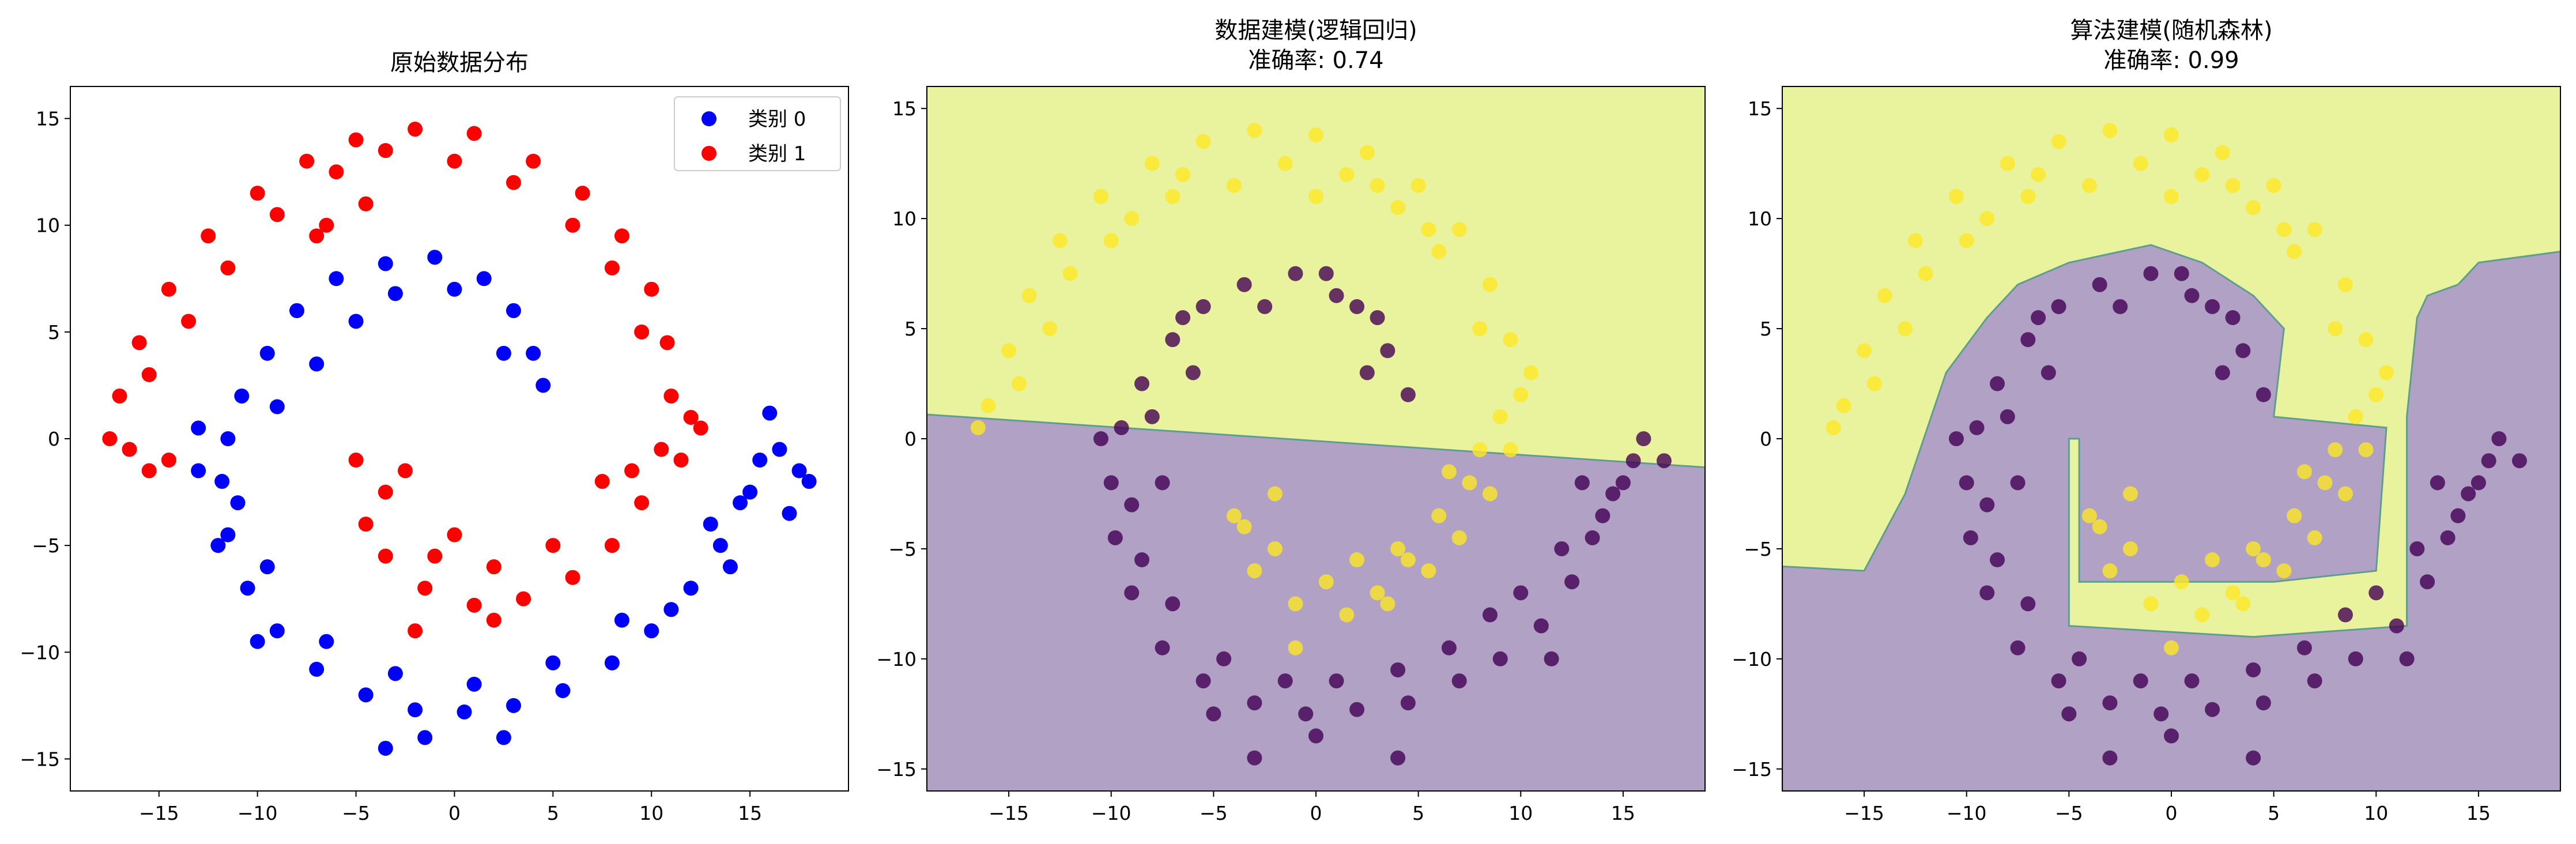  I want to click on x-tick-label: 15, so click(2478, 813).